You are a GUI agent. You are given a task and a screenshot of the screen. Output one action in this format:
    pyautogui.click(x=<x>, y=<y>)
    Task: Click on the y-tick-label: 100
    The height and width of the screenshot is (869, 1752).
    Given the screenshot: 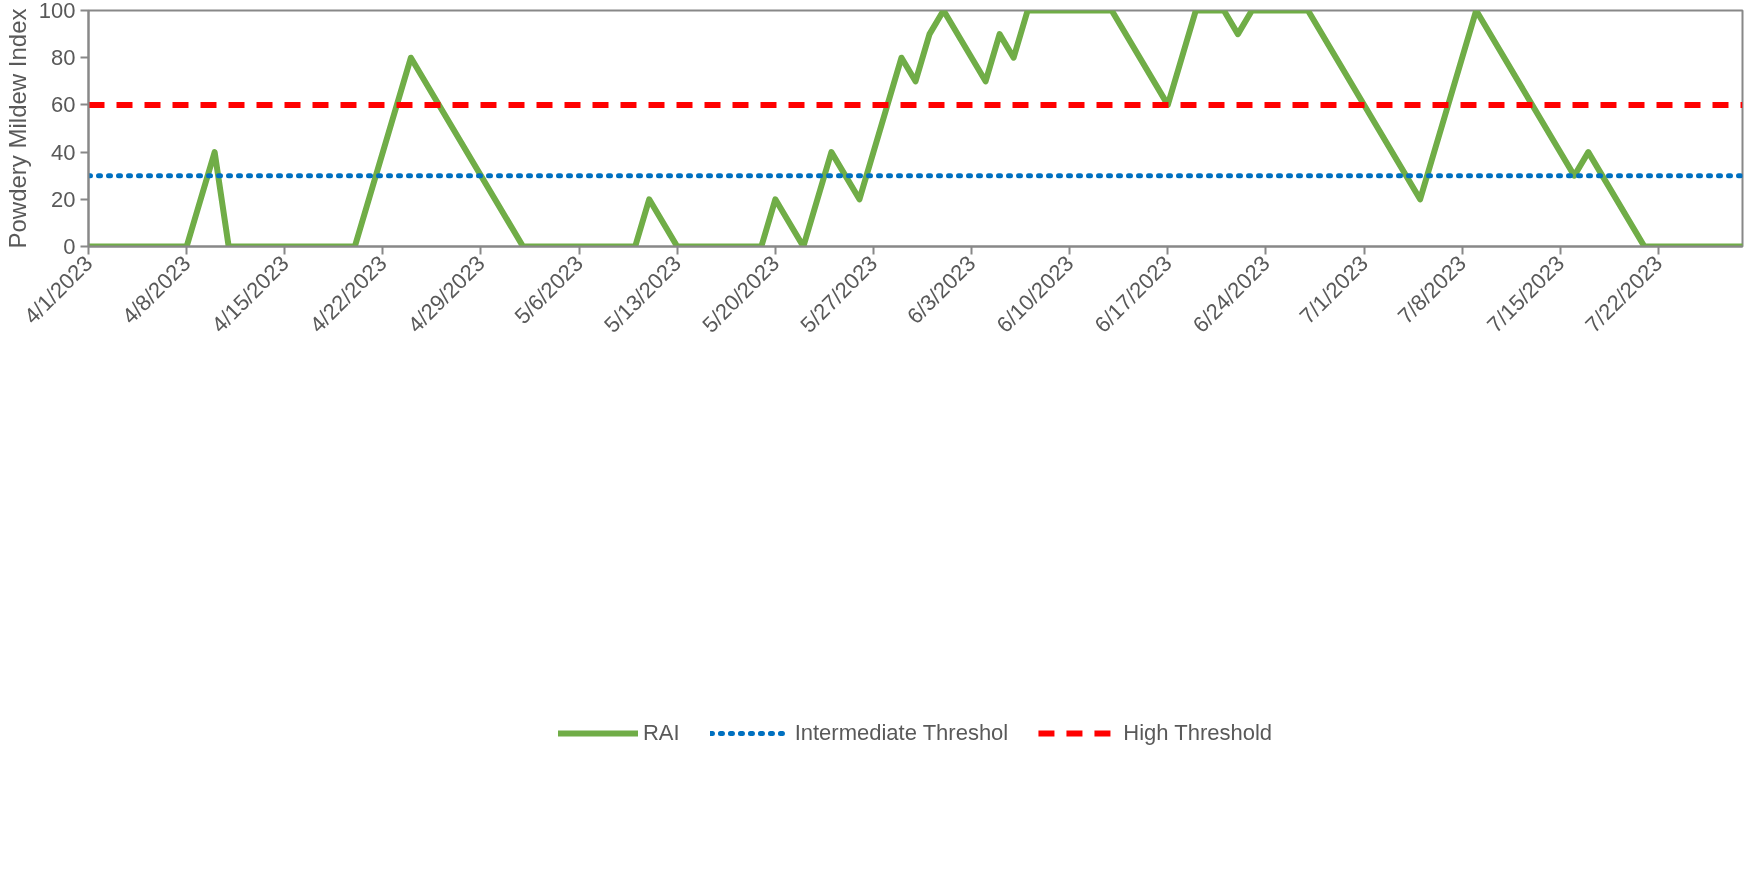 What is the action you would take?
    pyautogui.click(x=57, y=11)
    